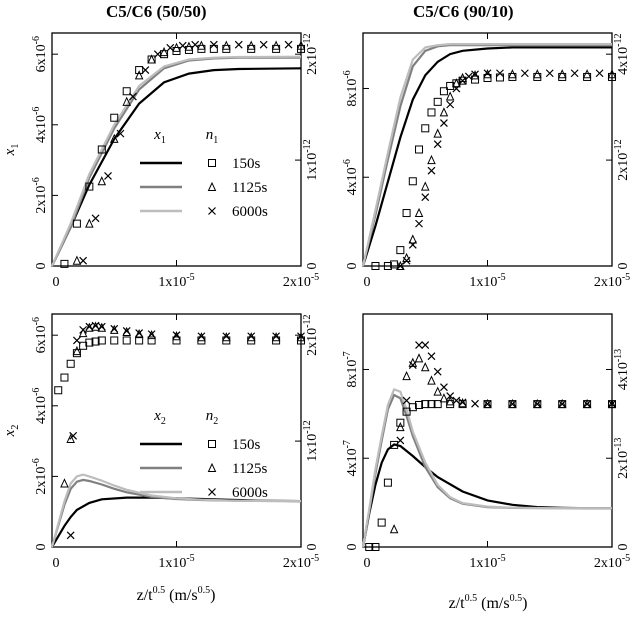  What do you see at coordinates (204, 454) in the screenshot?
I see `legend: x2 n2 150s 1125s 6000s` at bounding box center [204, 454].